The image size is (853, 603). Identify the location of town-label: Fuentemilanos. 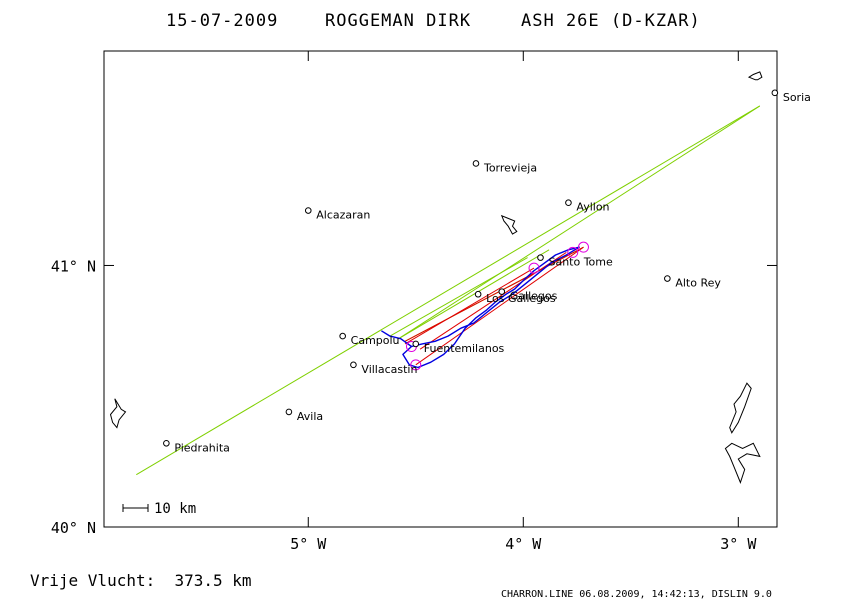
(464, 348).